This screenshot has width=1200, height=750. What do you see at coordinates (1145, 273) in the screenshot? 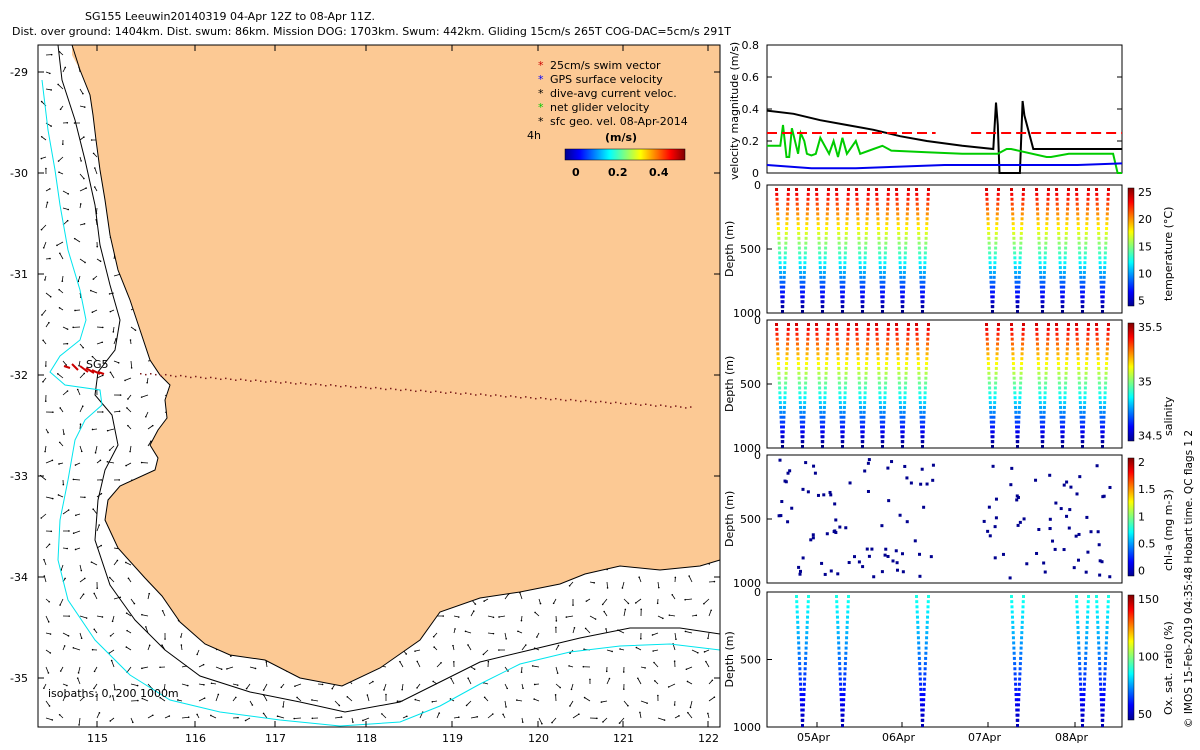
I see `colorbar-tick-label: 10` at bounding box center [1145, 273].